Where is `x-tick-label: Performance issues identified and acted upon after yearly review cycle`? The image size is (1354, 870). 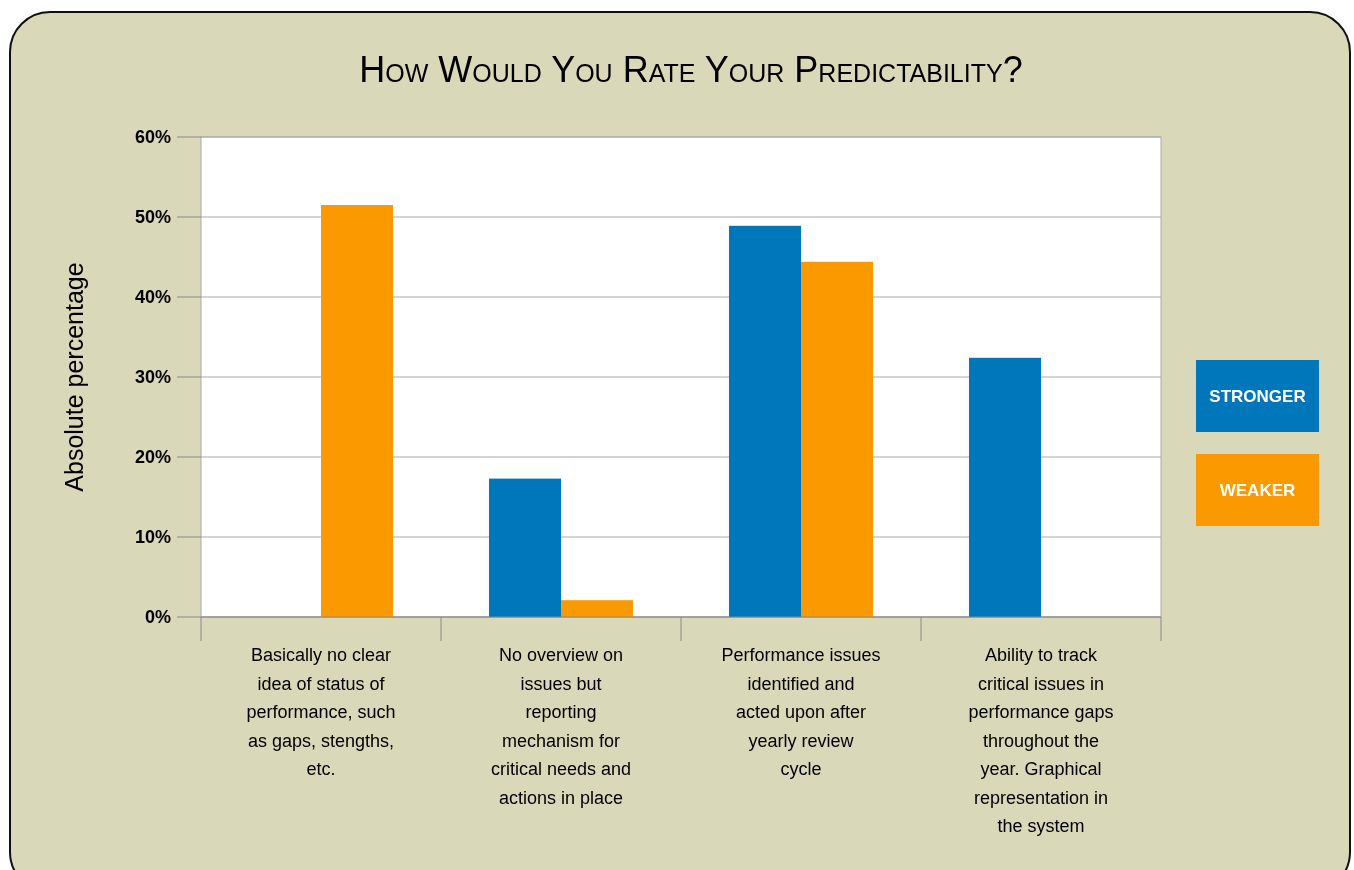 x-tick-label: Performance issues identified and acted upon after yearly review cycle is located at coordinates (801, 712).